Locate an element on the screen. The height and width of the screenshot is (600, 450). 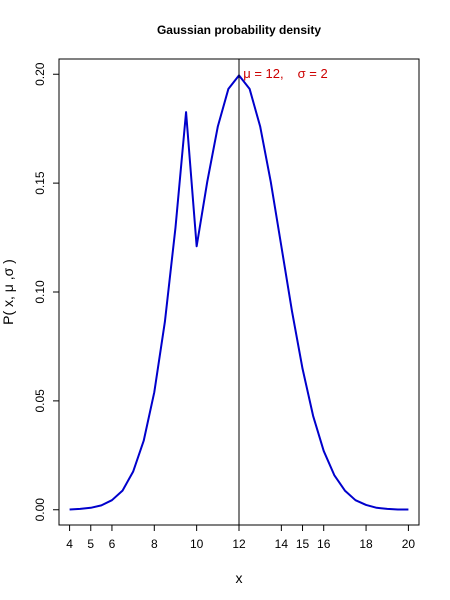
y-tick-label: 0.10 is located at coordinates (40, 292).